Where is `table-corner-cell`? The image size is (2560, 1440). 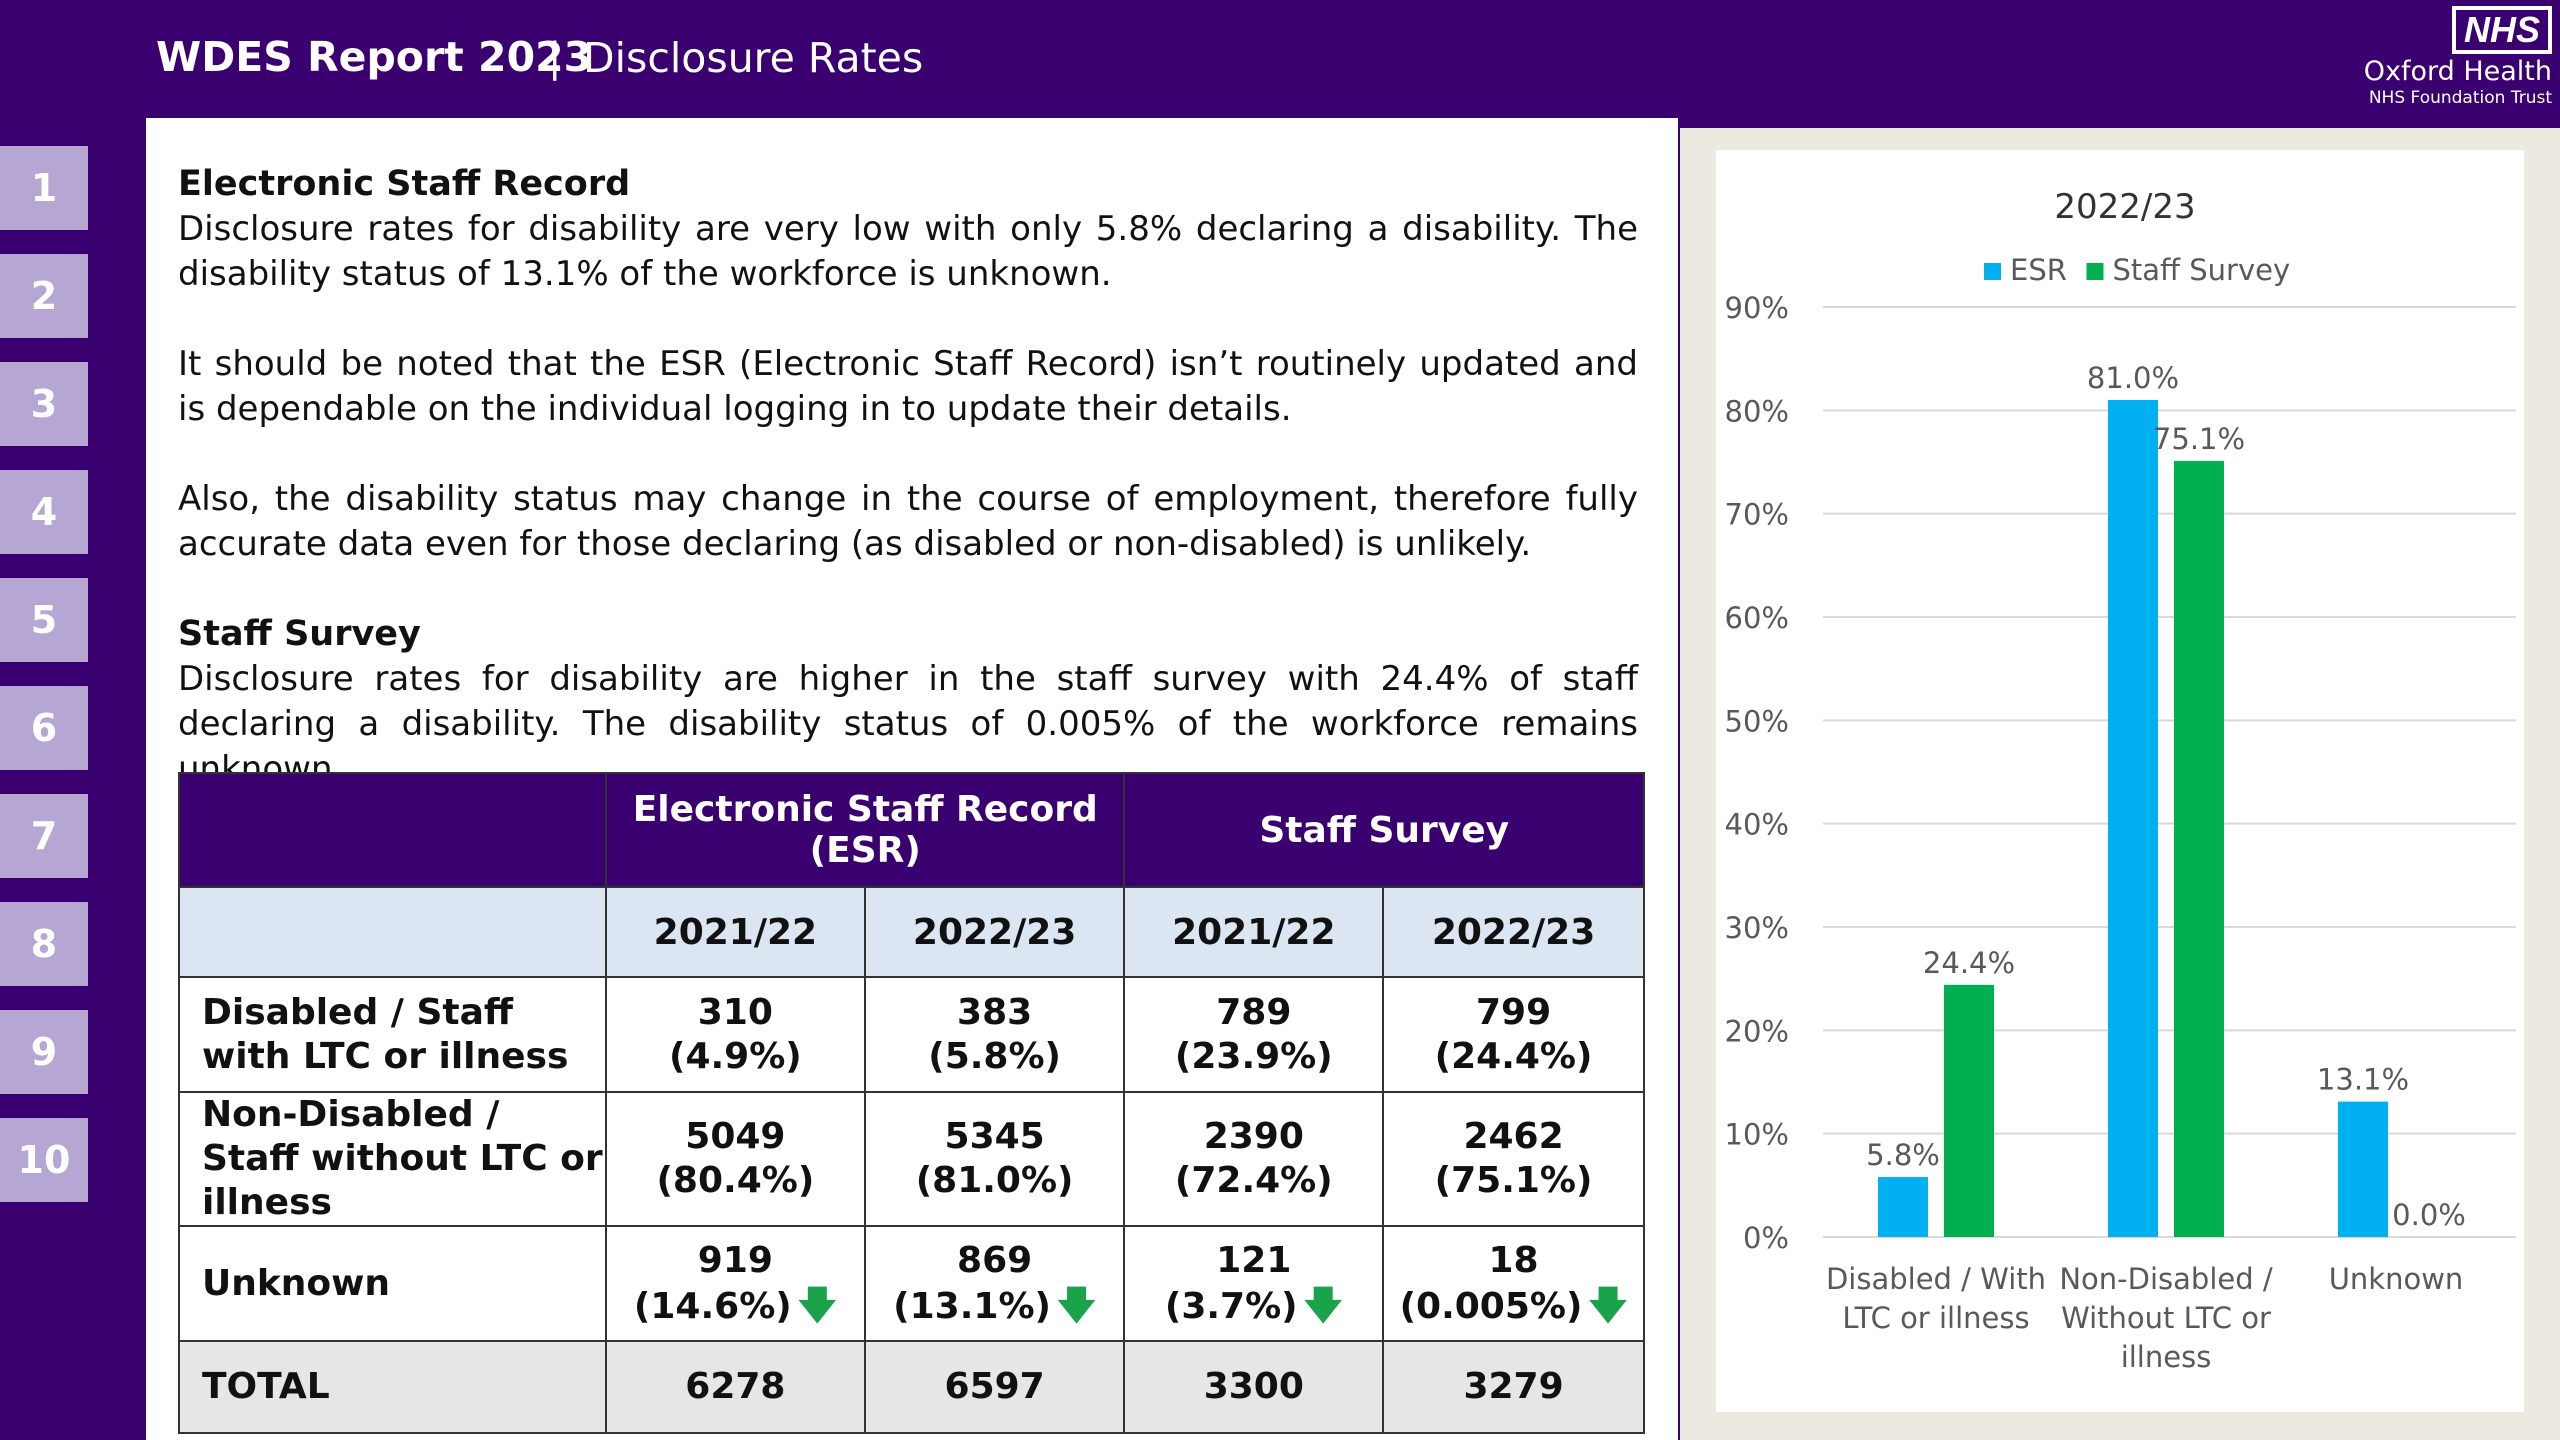 table-corner-cell is located at coordinates (392, 830).